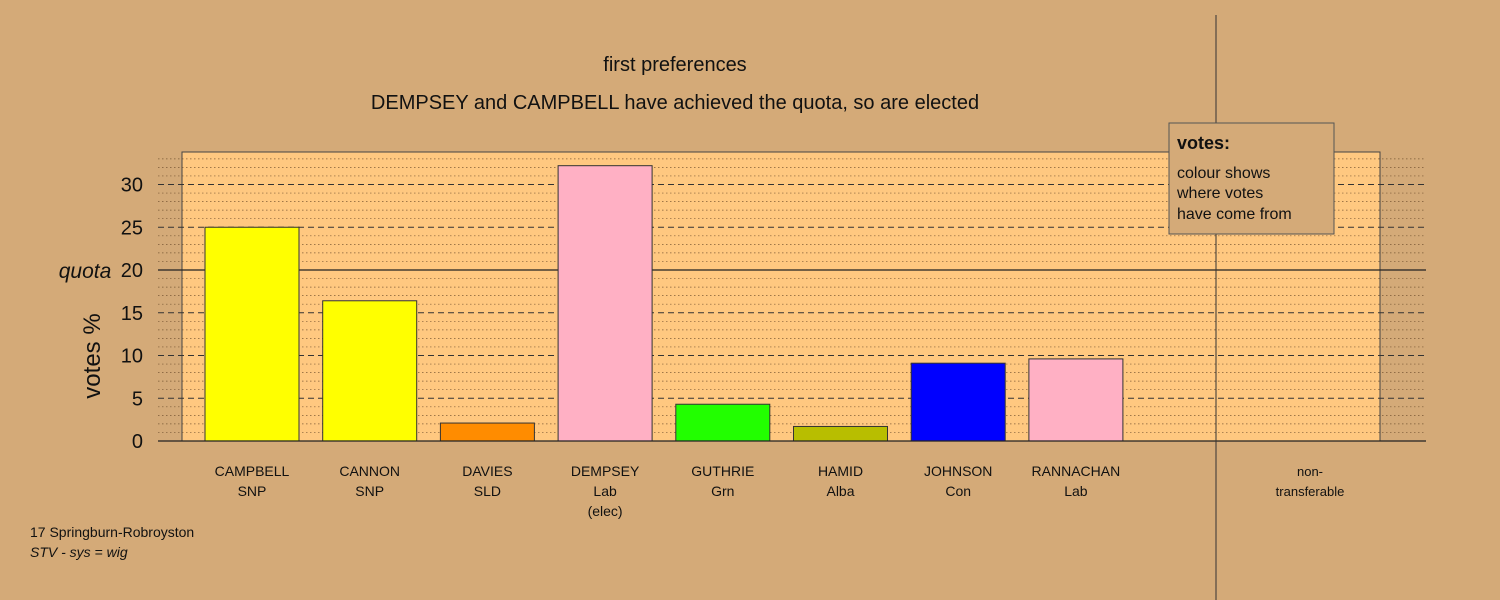 The image size is (1500, 600). I want to click on chart-title: first preferences, so click(674, 65).